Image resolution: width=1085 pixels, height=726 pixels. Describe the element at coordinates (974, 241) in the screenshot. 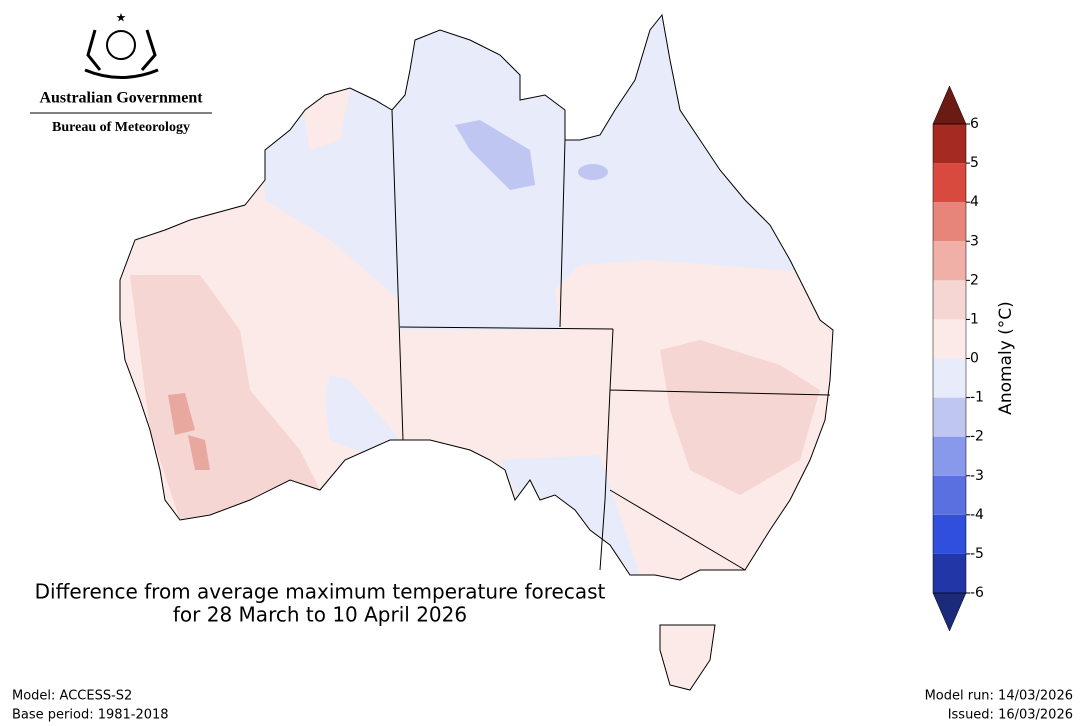

I see `colorbar-tick-label: 3` at that location.